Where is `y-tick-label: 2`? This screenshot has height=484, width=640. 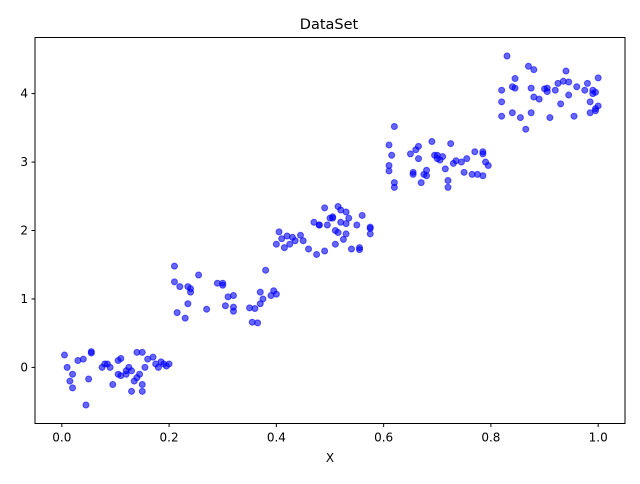
y-tick-label: 2 is located at coordinates (24, 231).